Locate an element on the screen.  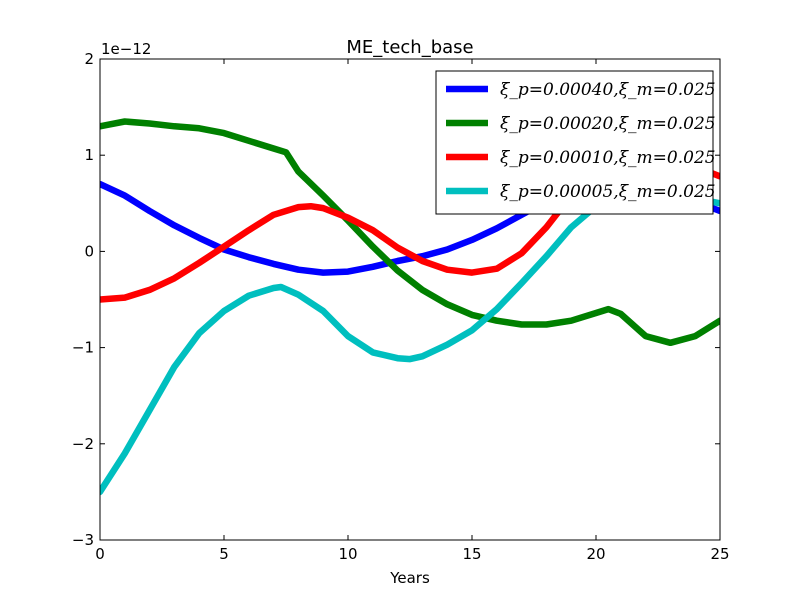
legend-entry-2: ξ_p=0.00020,ξ_m=0.025 is located at coordinates (608, 124).